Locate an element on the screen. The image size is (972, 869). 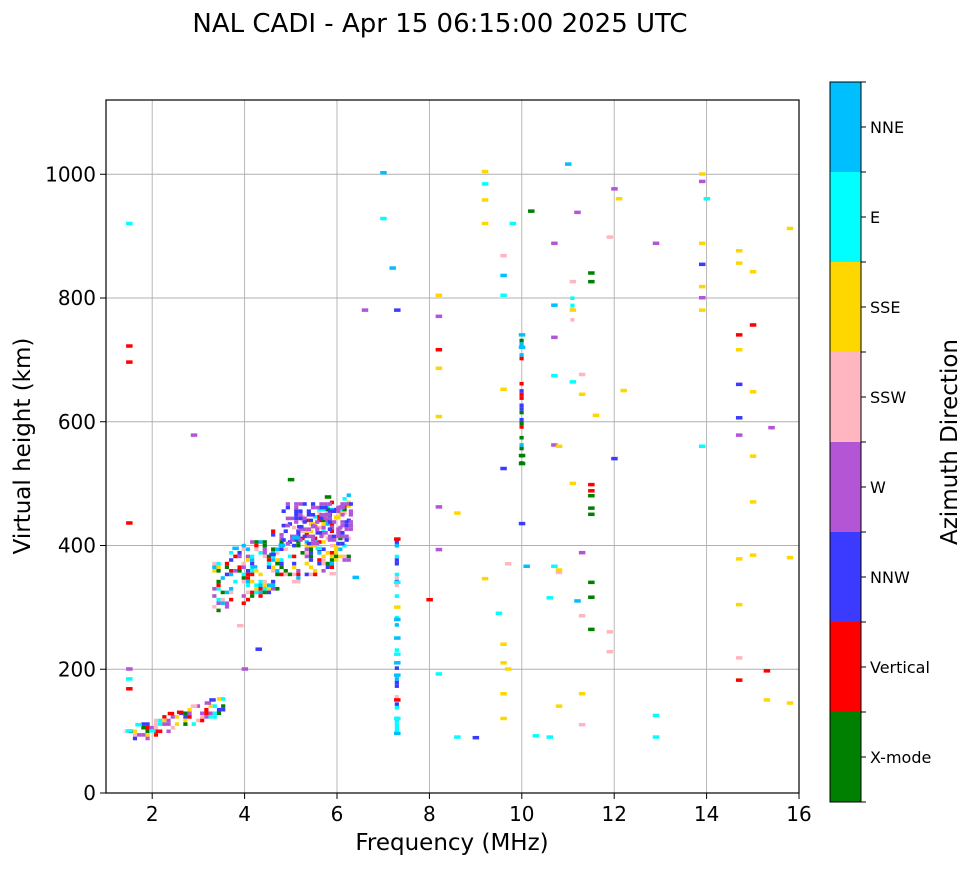
x-tick-label: 10 is located at coordinates (521, 814).